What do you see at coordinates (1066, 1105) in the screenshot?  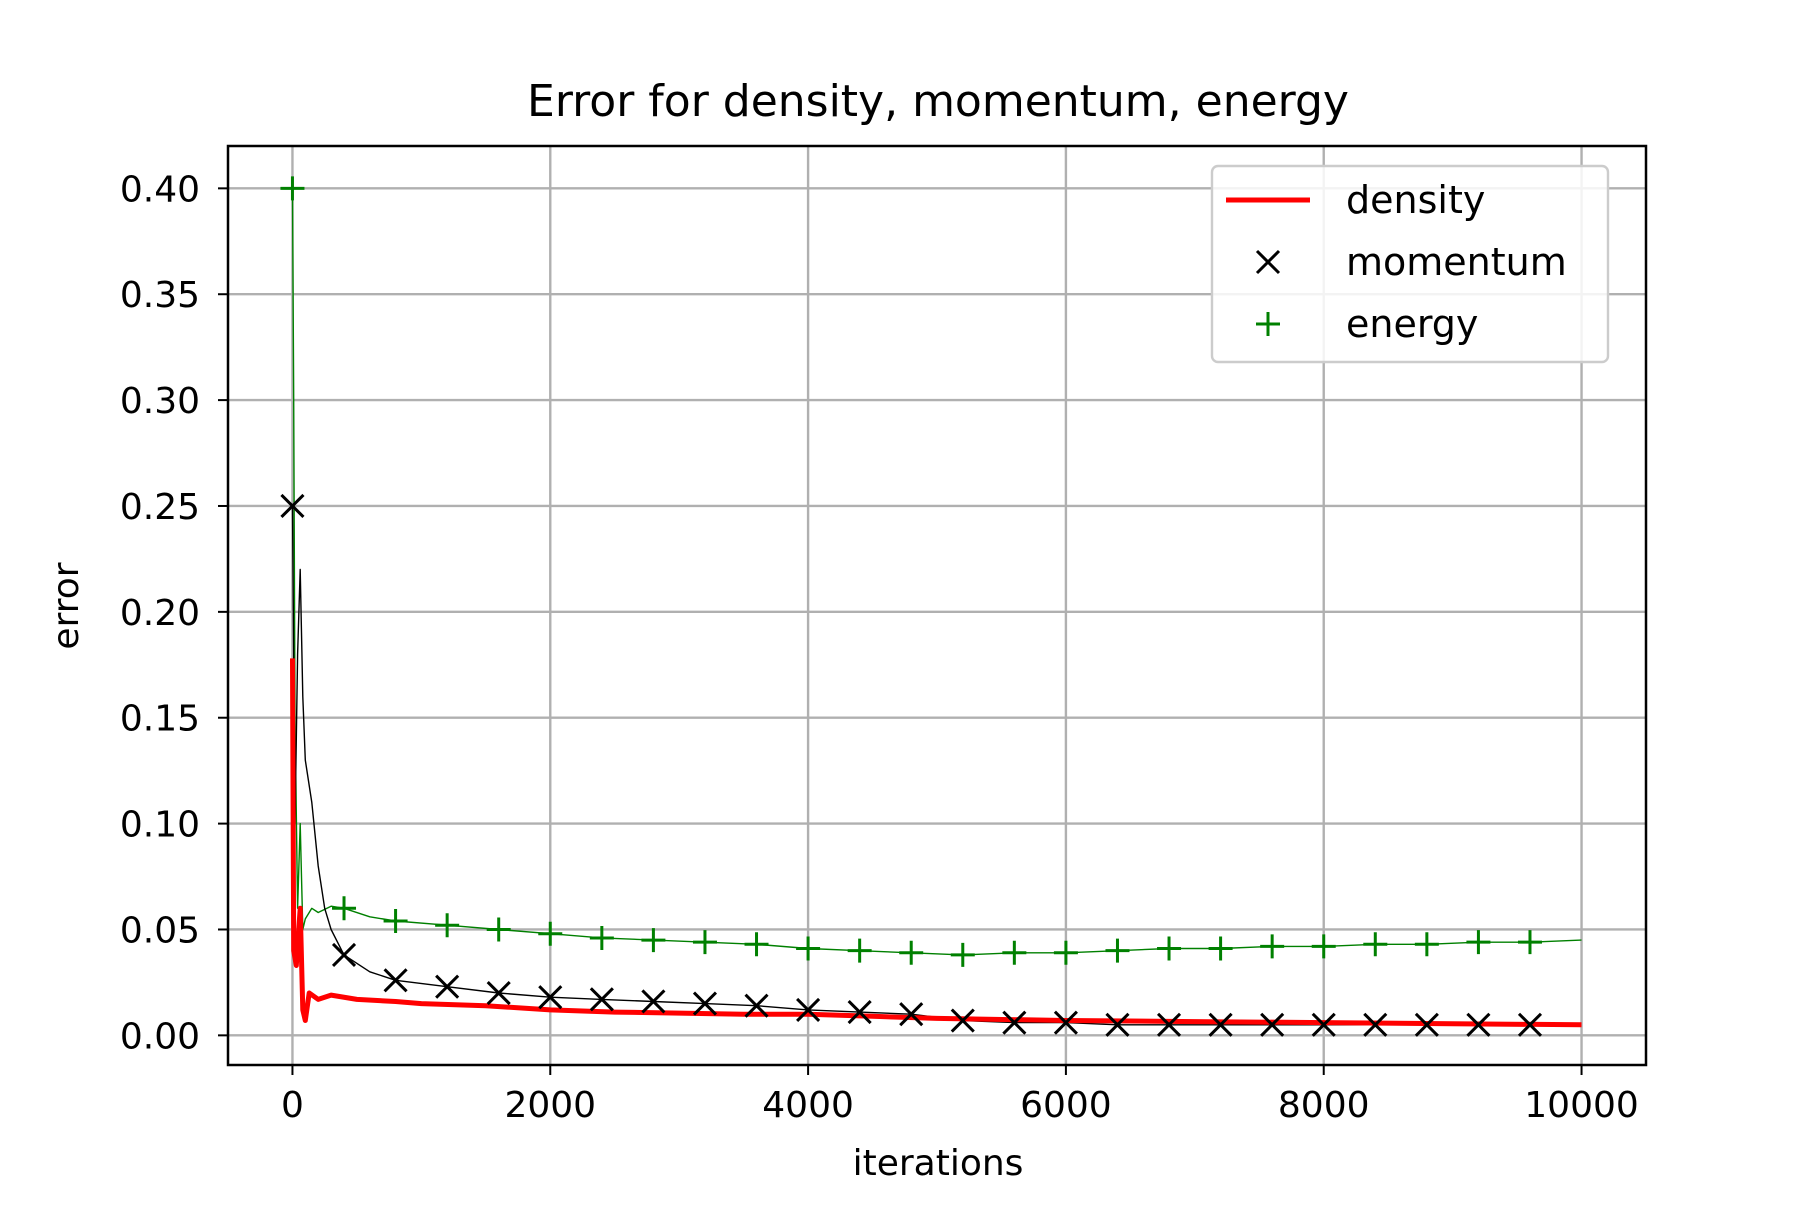 I see `x-tick-label: 6000` at bounding box center [1066, 1105].